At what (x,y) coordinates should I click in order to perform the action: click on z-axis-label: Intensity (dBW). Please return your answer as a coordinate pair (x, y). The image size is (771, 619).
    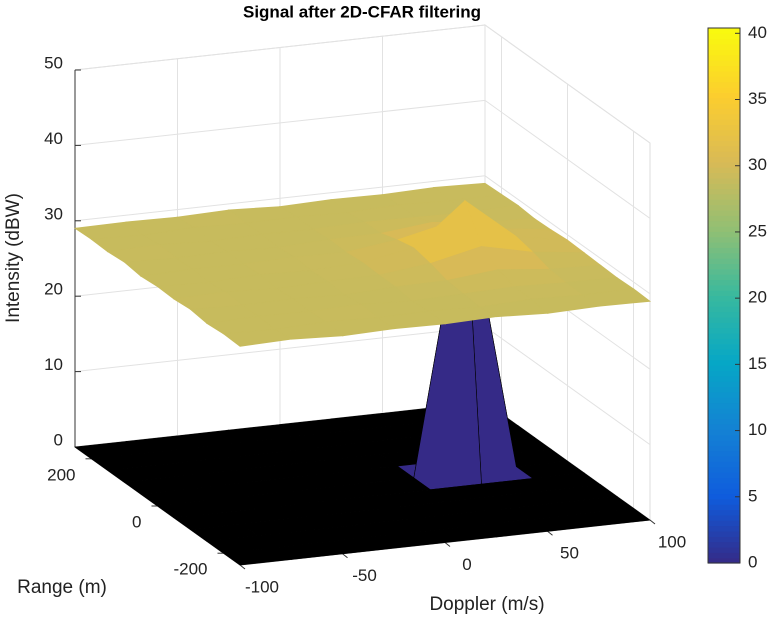
    Looking at the image, I should click on (13, 258).